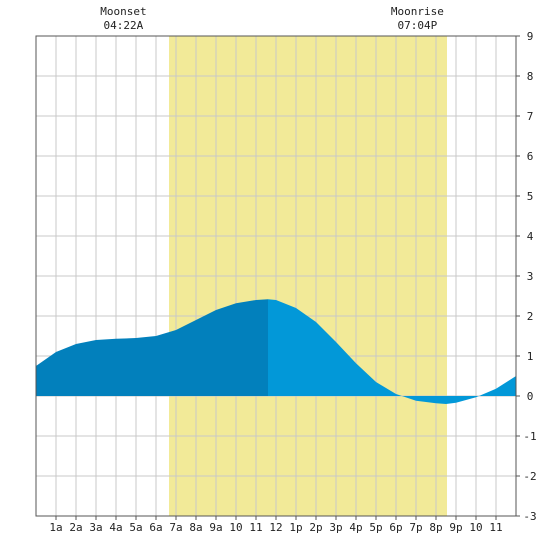 This screenshot has width=550, height=550. Describe the element at coordinates (530, 156) in the screenshot. I see `y-tick-label: 6` at that location.